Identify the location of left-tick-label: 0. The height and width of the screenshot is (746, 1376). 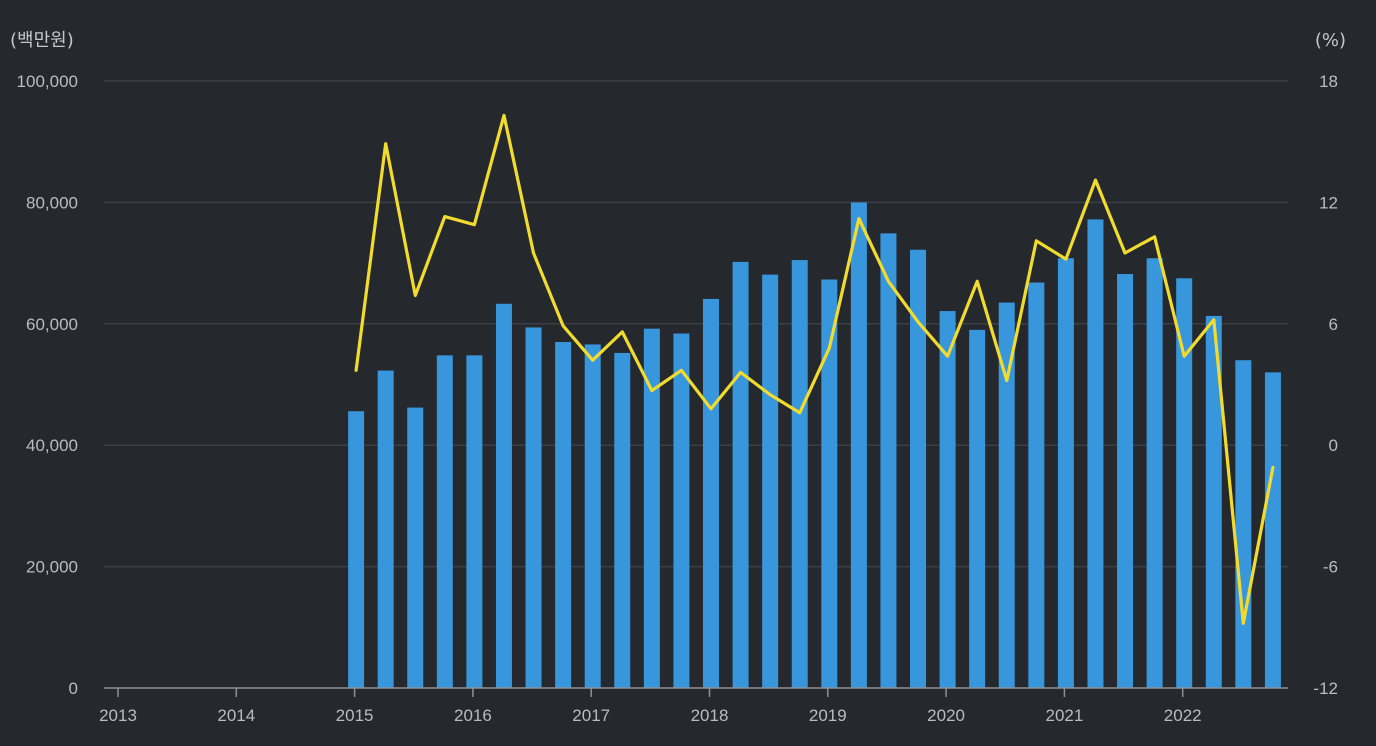
(73, 688).